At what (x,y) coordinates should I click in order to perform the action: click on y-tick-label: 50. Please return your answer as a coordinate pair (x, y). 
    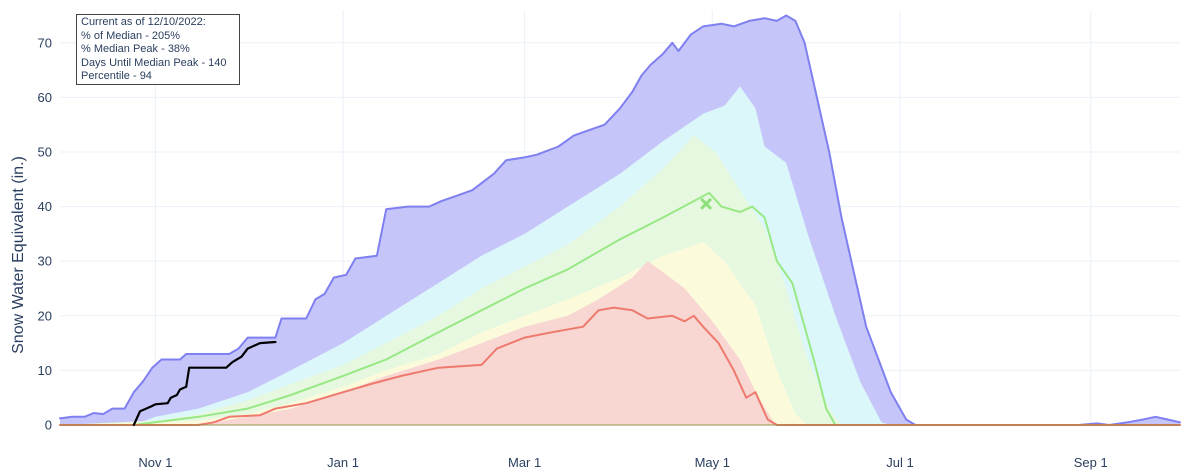
    Looking at the image, I should click on (45, 151).